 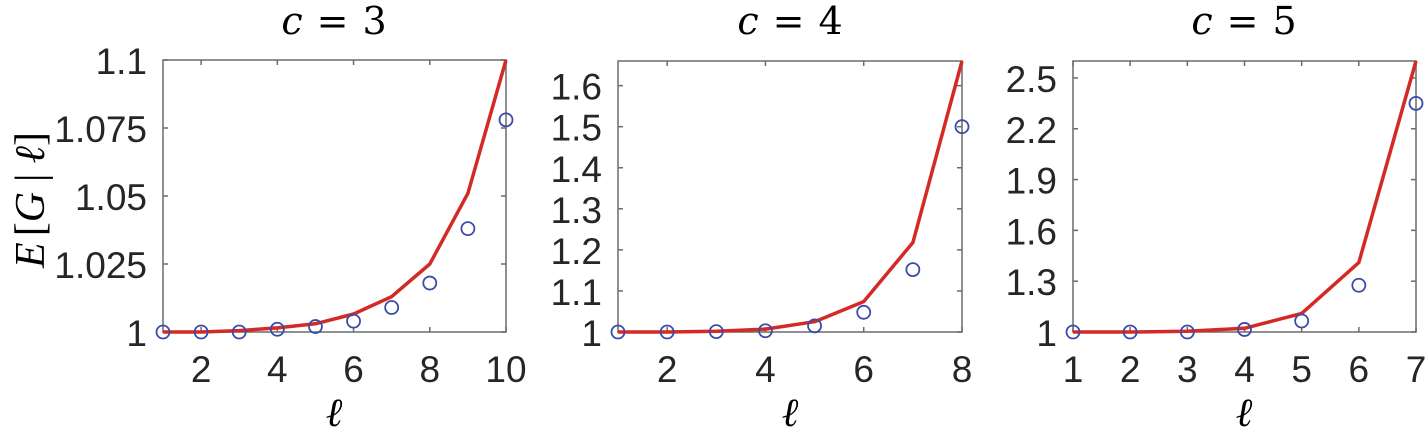 What do you see at coordinates (1415, 369) in the screenshot?
I see `x-tick-label: 7` at bounding box center [1415, 369].